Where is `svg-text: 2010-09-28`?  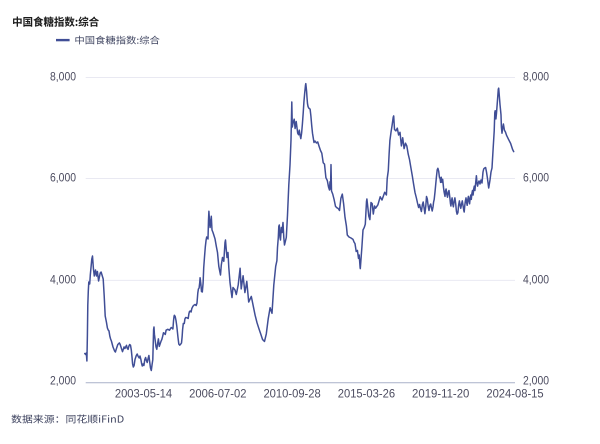
svg-text: 2010-09-28 is located at coordinates (292, 393).